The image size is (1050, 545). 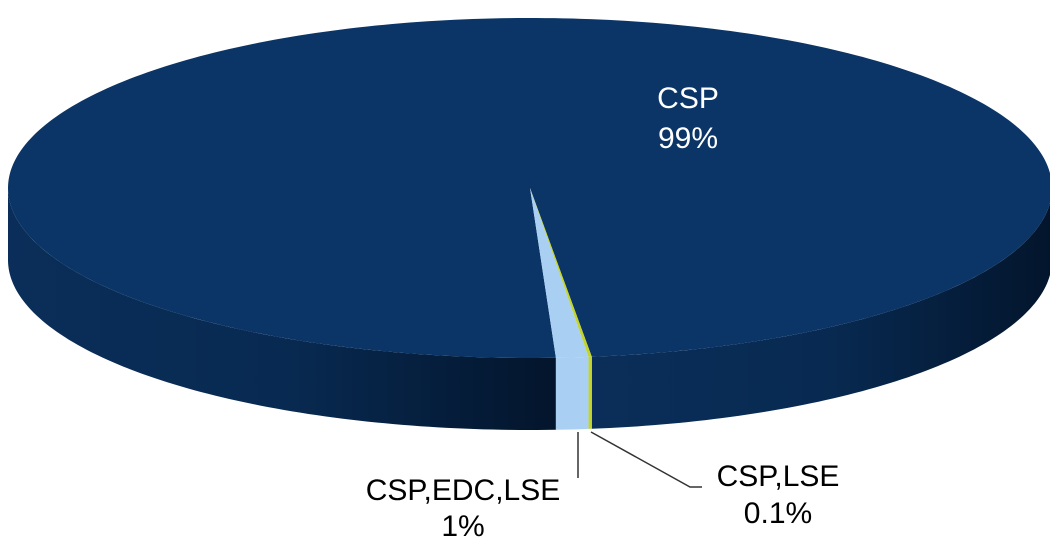 I want to click on leader-line, so click(x=646, y=459).